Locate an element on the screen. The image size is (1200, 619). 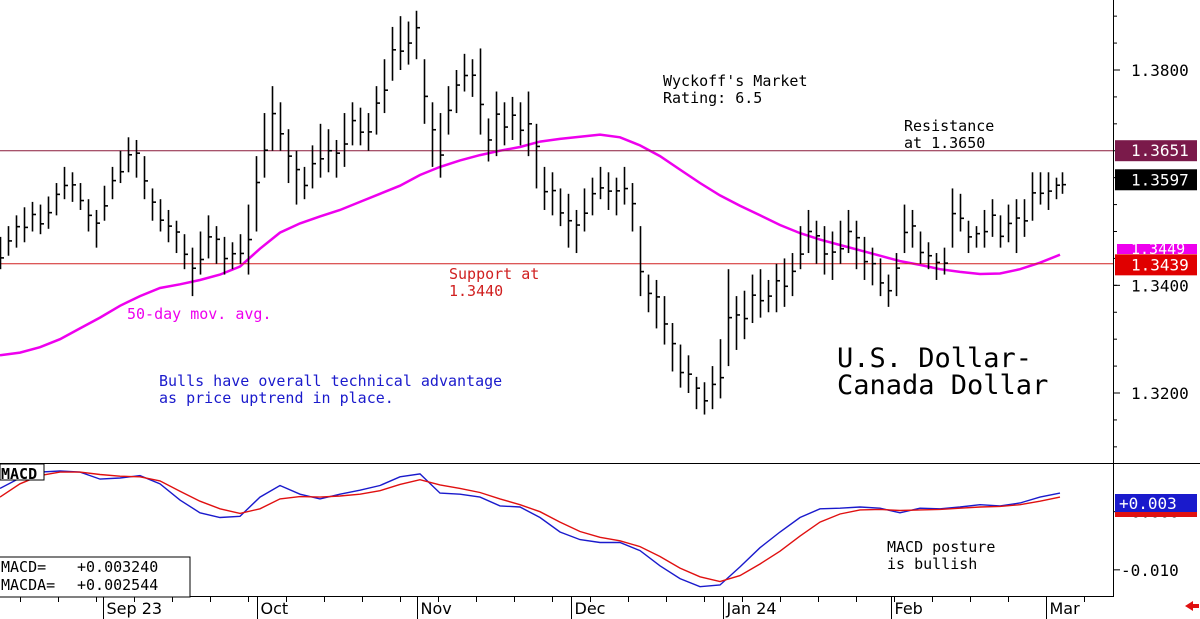
x-tick-label: Oct is located at coordinates (275, 608).